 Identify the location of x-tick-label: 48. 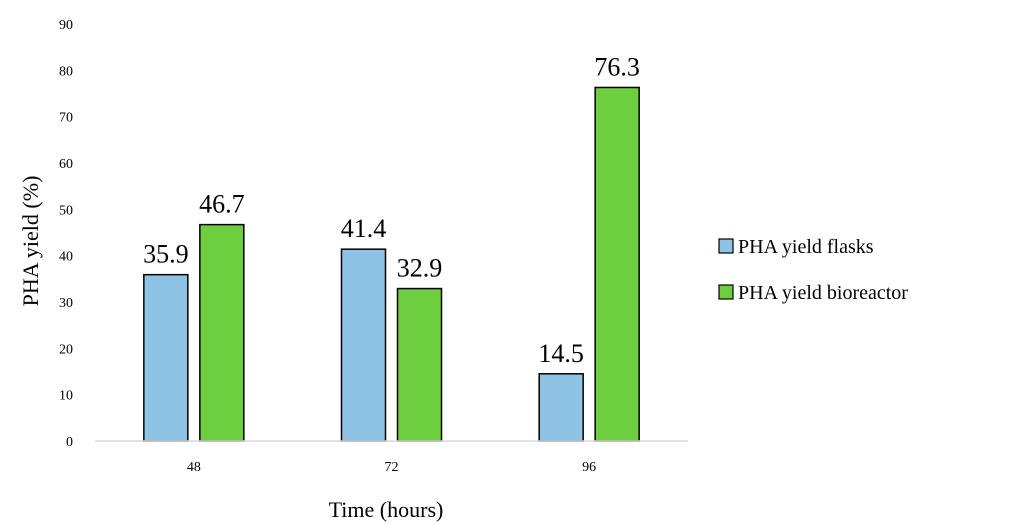
(194, 467).